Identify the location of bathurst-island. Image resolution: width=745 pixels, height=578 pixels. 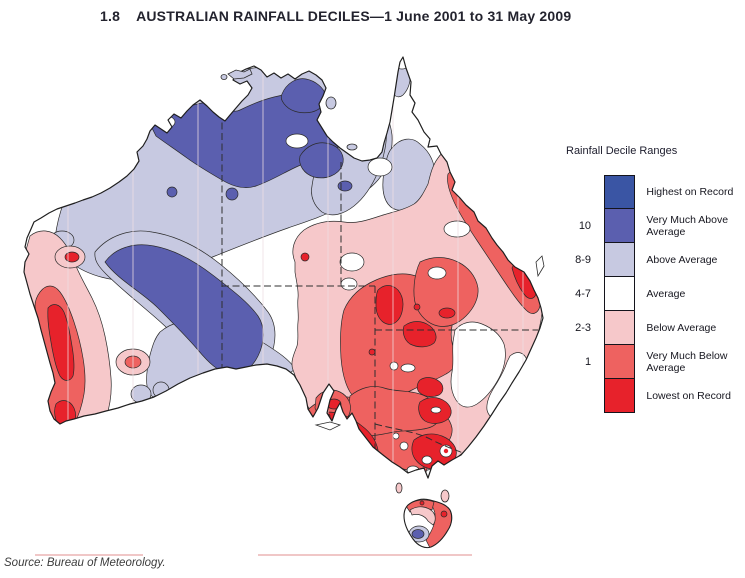
(224, 77).